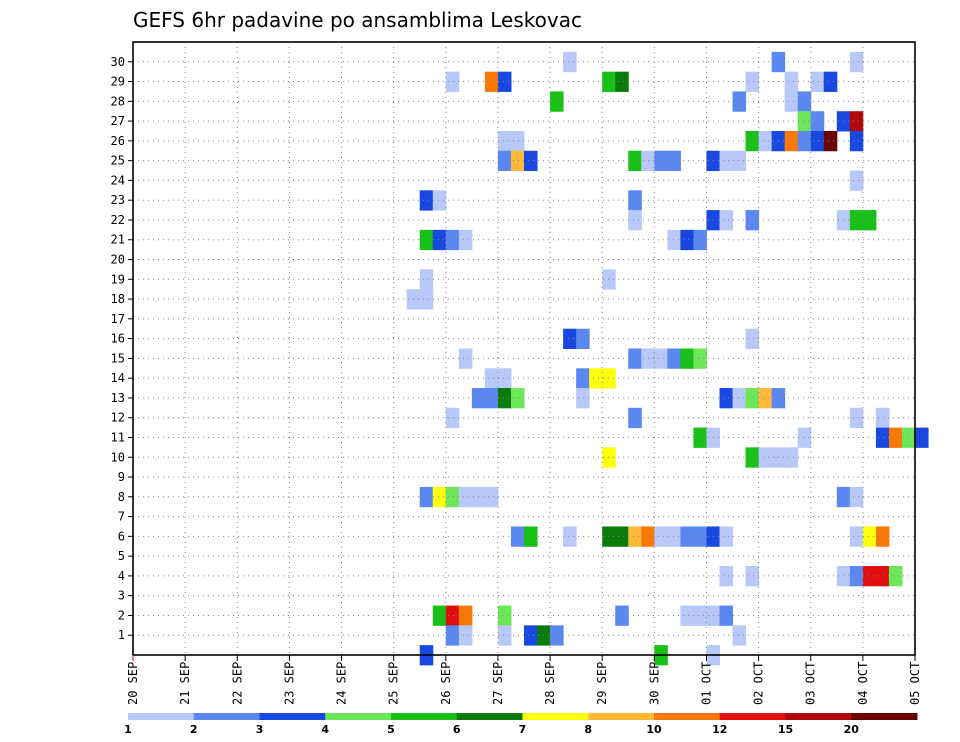 This screenshot has height=742, width=960. I want to click on x-tick-label: 27 SEP, so click(498, 683).